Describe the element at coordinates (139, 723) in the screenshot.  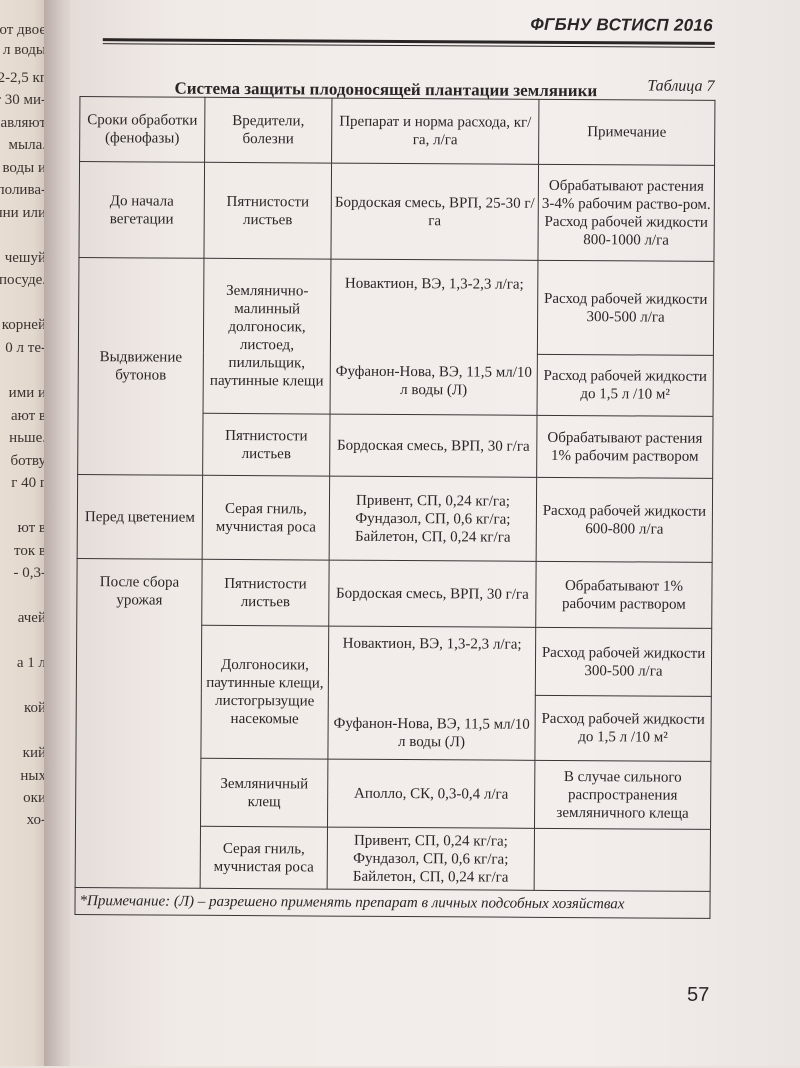
I see `phase-cell: После сбора урожая` at that location.